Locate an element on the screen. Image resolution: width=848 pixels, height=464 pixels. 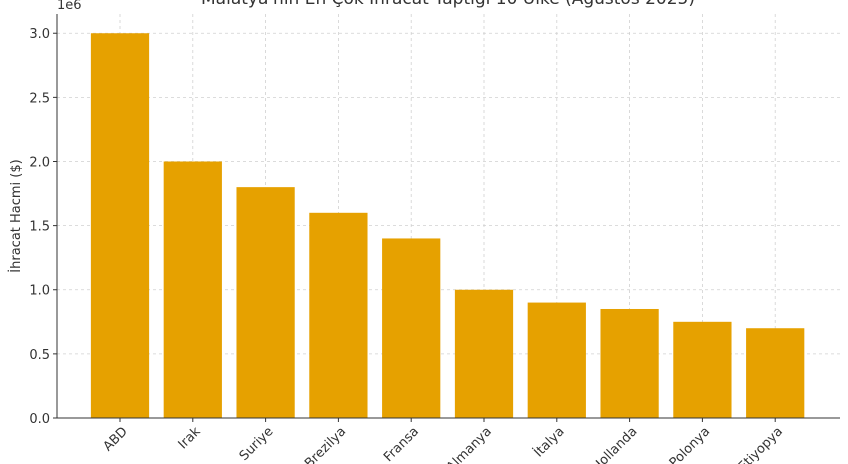
y-tick-label: 2.0 is located at coordinates (39, 162).